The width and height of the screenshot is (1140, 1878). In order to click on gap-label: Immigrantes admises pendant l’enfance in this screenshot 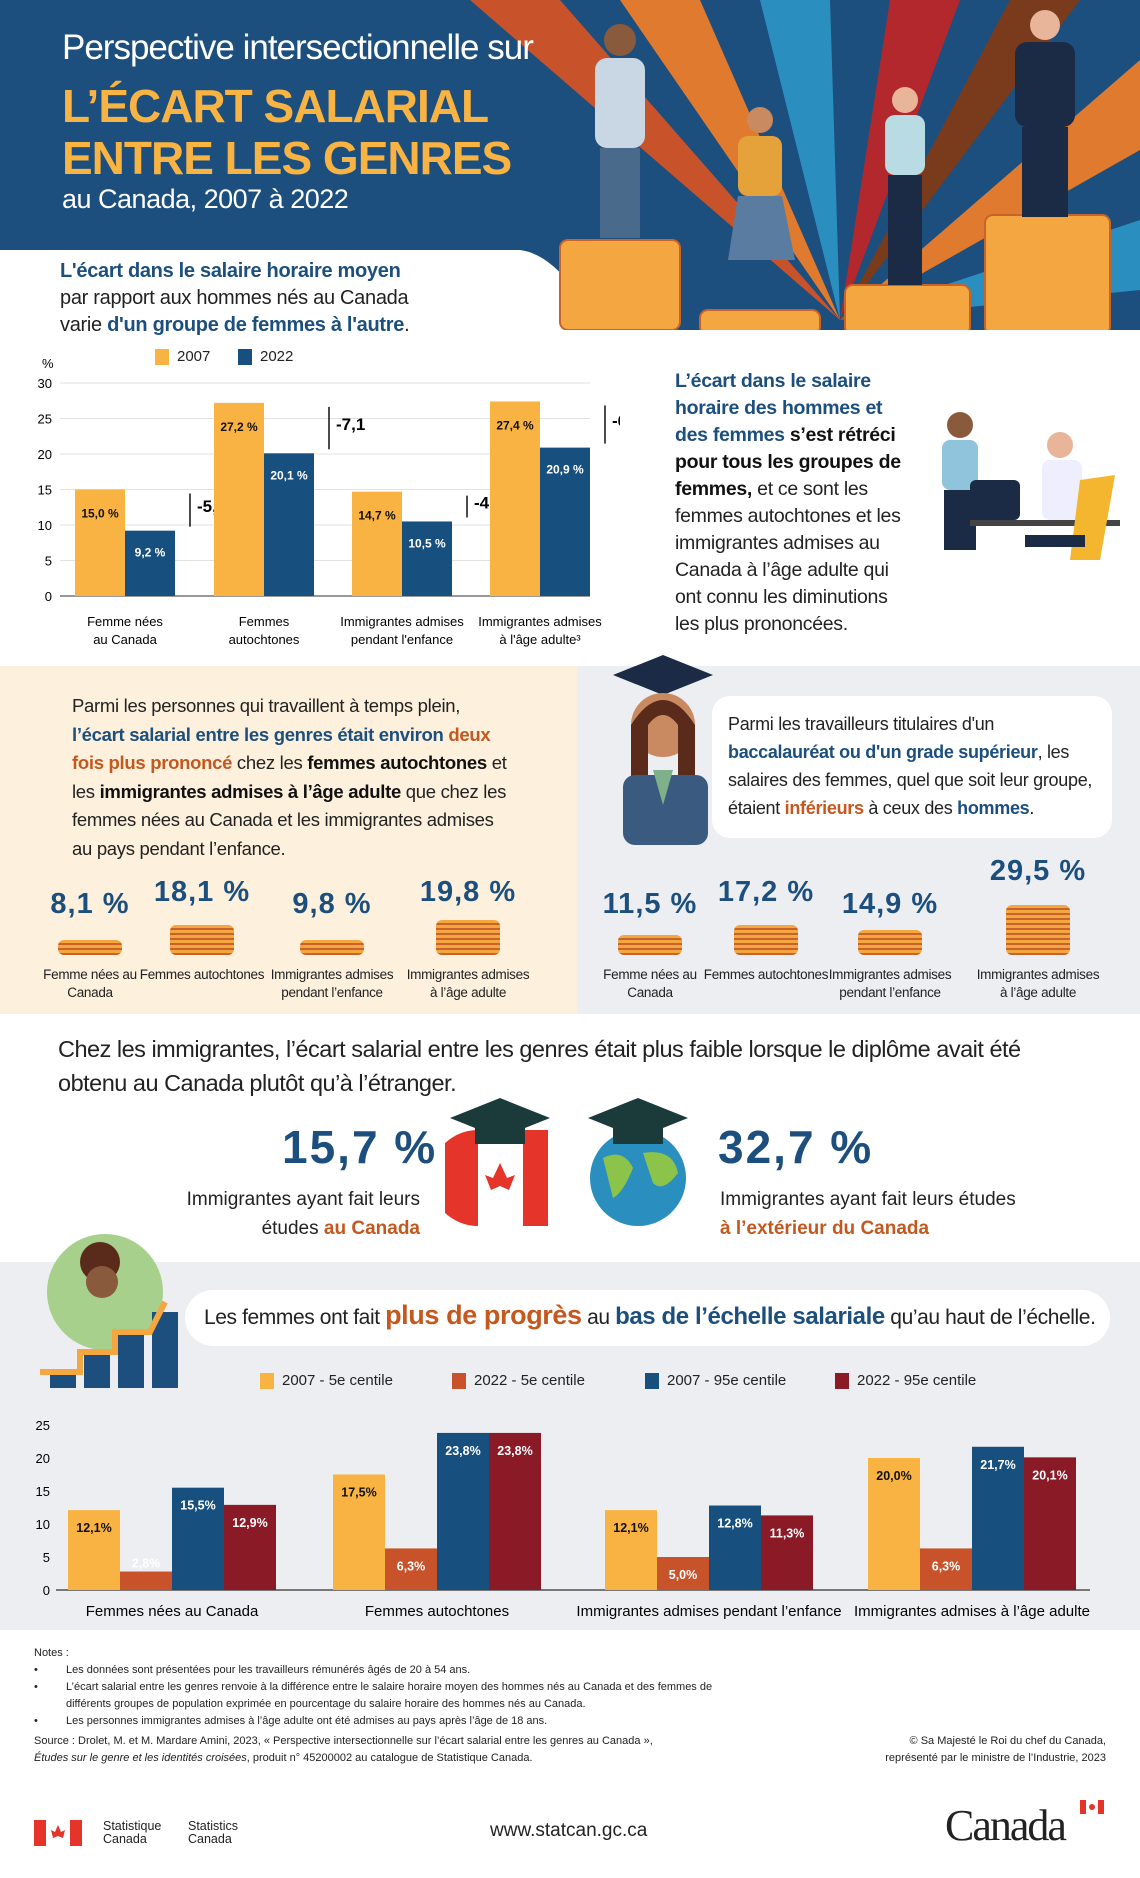, I will do `click(890, 983)`.